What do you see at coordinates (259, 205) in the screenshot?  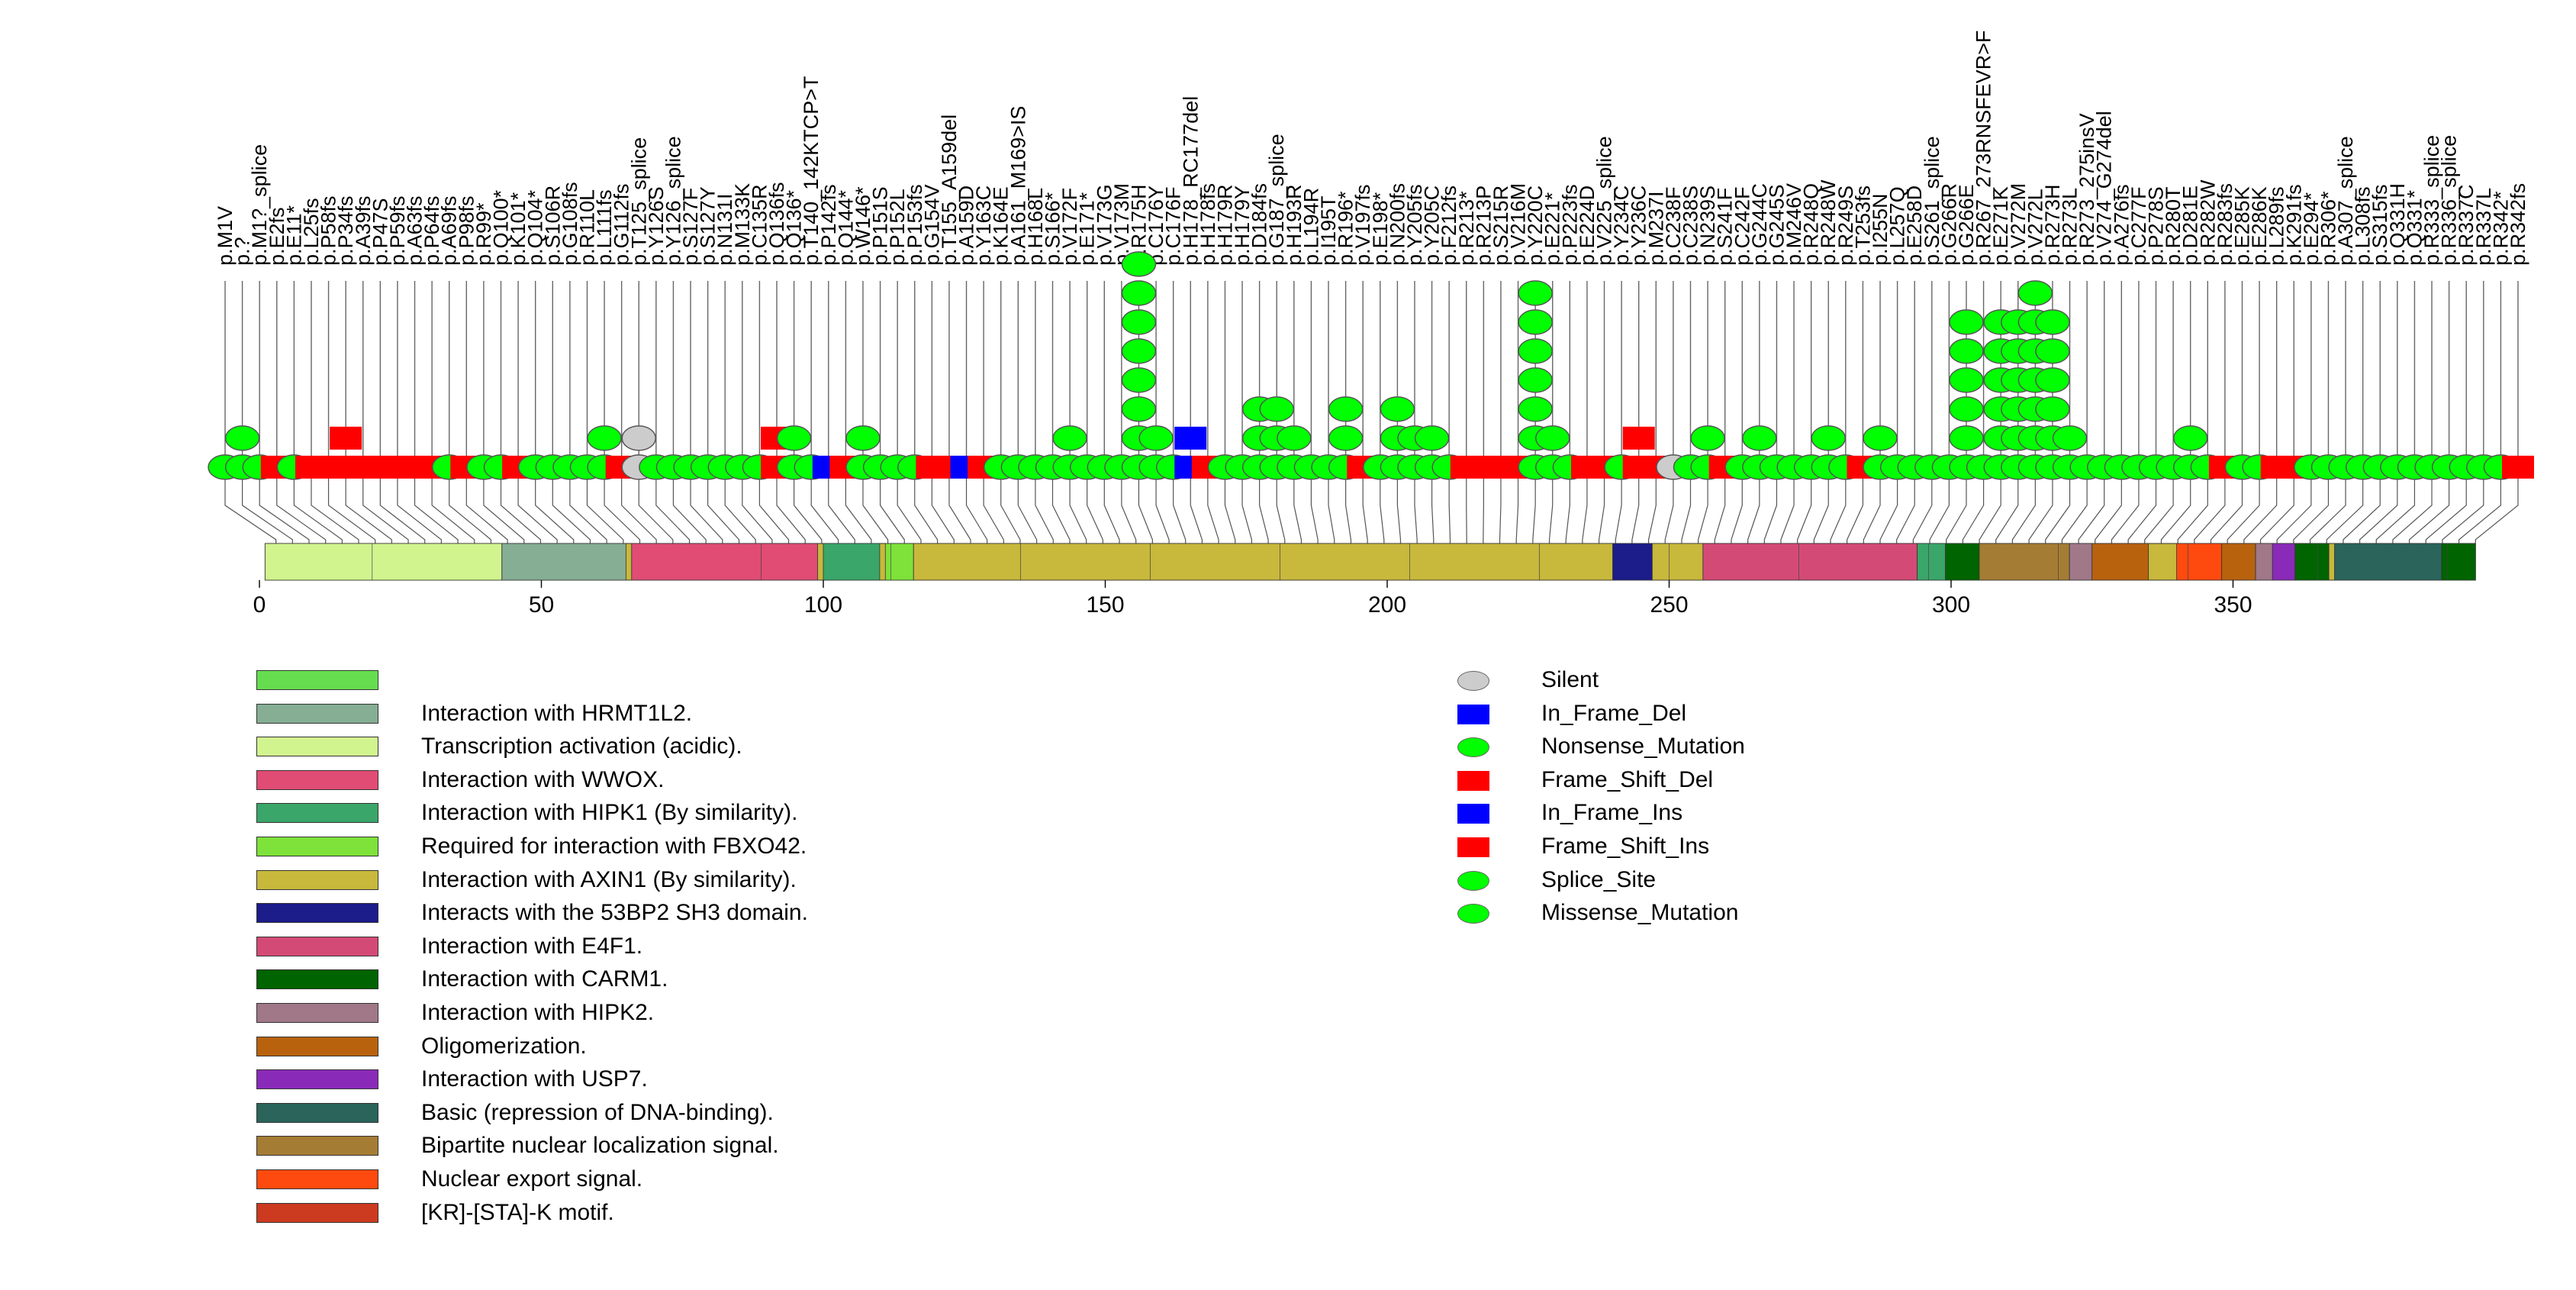 I see `mutation-label: p.M1?_splice` at bounding box center [259, 205].